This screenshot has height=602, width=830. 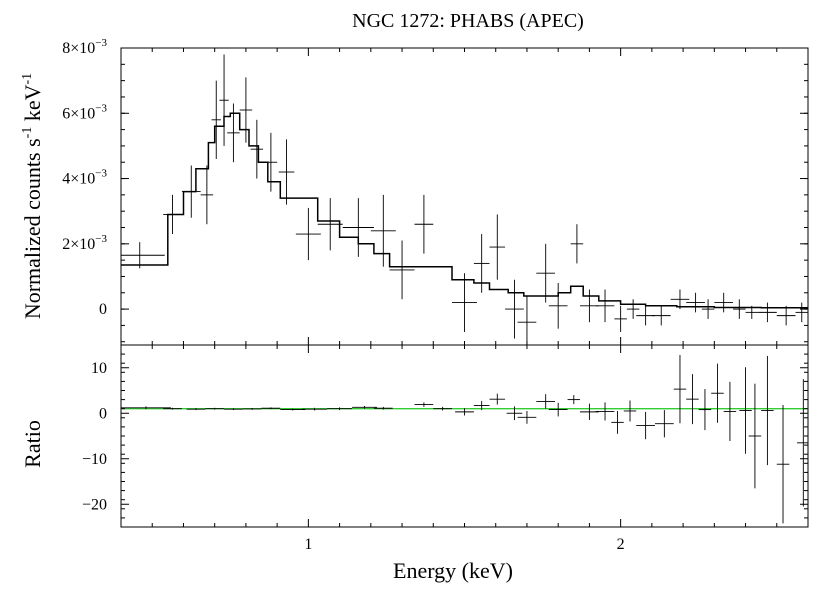 What do you see at coordinates (32, 228) in the screenshot?
I see `y-label-text: Normalized counts s` at bounding box center [32, 228].